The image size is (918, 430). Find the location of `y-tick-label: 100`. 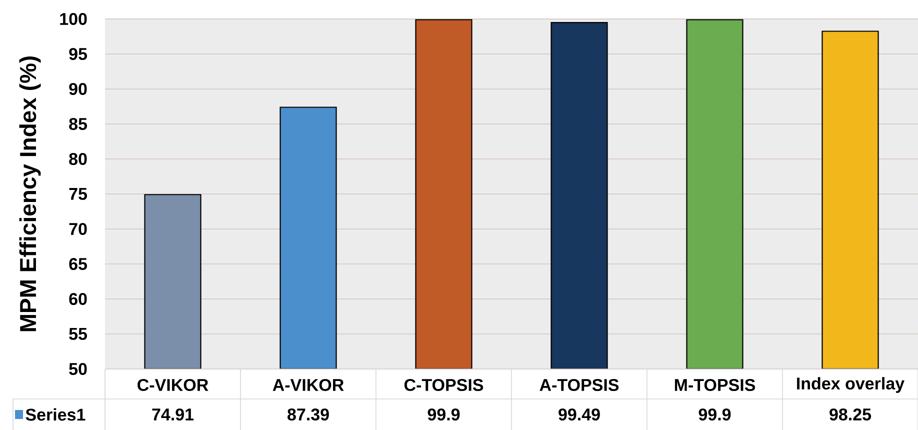

y-tick-label: 100 is located at coordinates (73, 19).